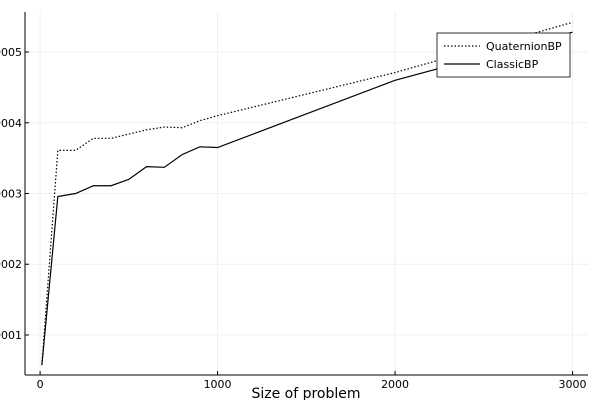 This screenshot has height=400, width=600. What do you see at coordinates (305, 393) in the screenshot?
I see `x-axis-label: Size of problem` at bounding box center [305, 393].